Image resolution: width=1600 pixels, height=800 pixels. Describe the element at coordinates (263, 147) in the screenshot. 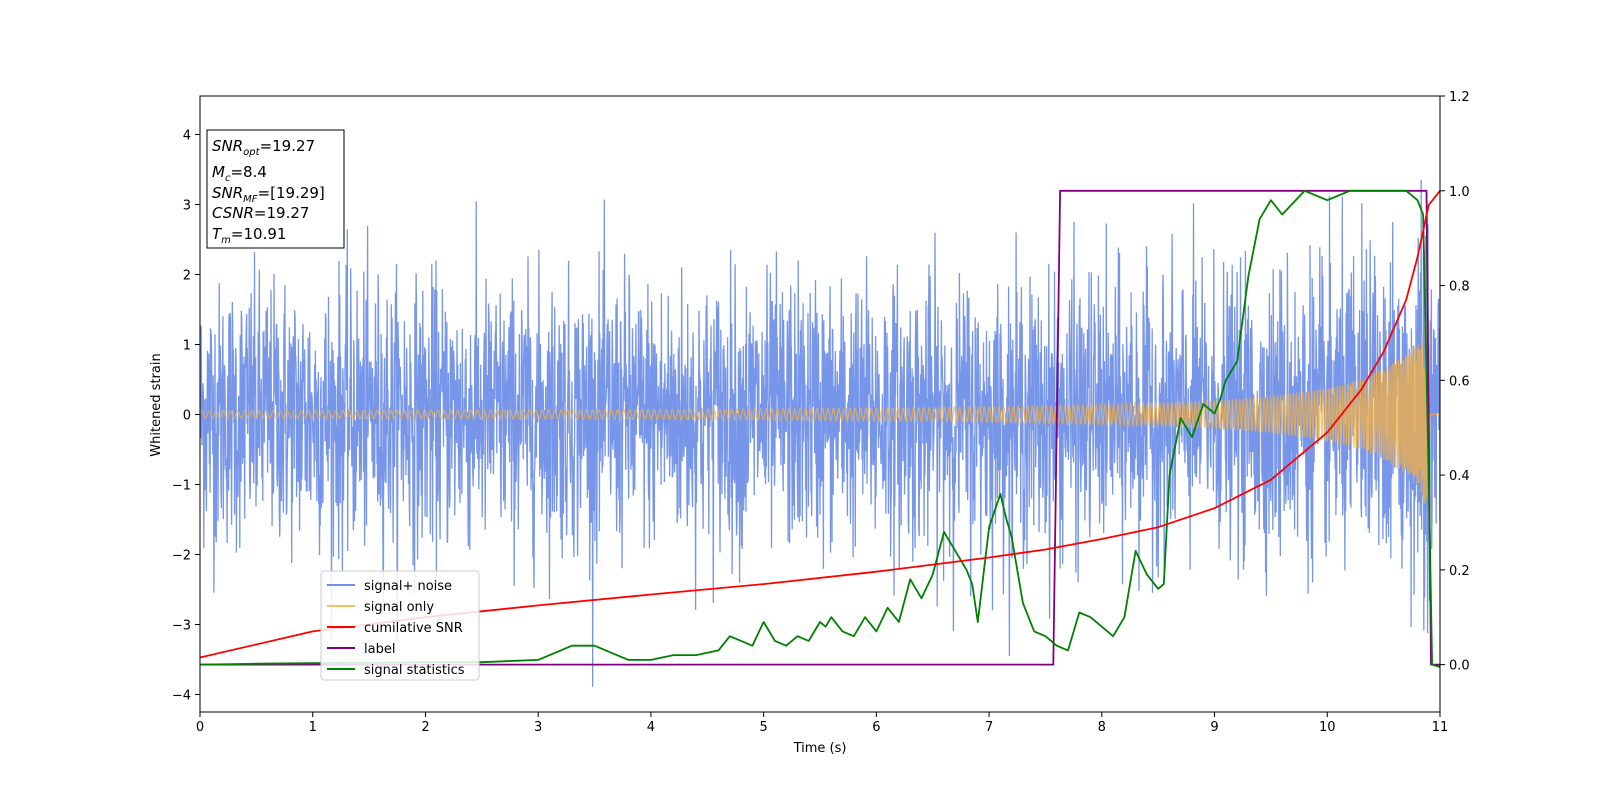

I see `snr-opt-text: SNRopt=19.27` at that location.